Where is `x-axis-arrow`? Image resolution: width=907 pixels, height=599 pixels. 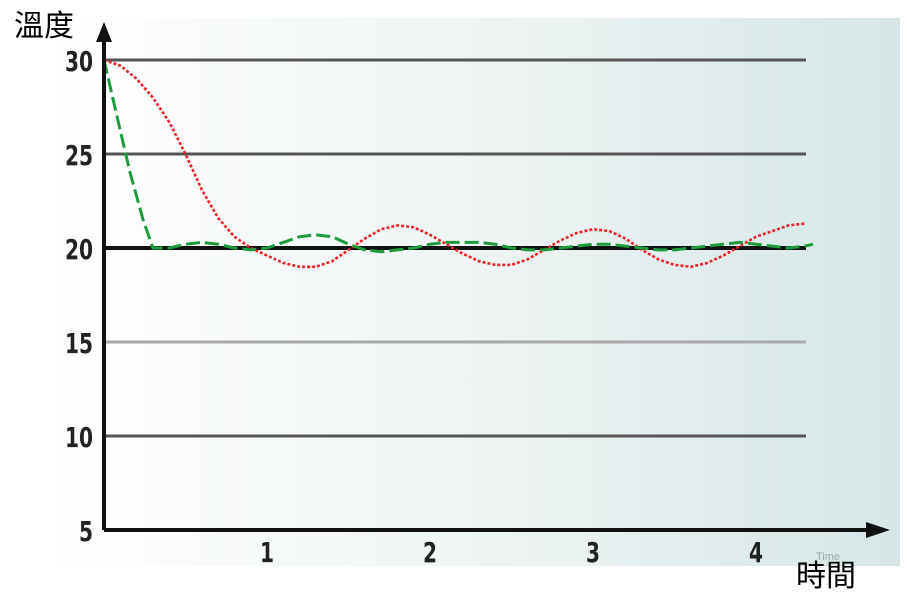 x-axis-arrow is located at coordinates (878, 530).